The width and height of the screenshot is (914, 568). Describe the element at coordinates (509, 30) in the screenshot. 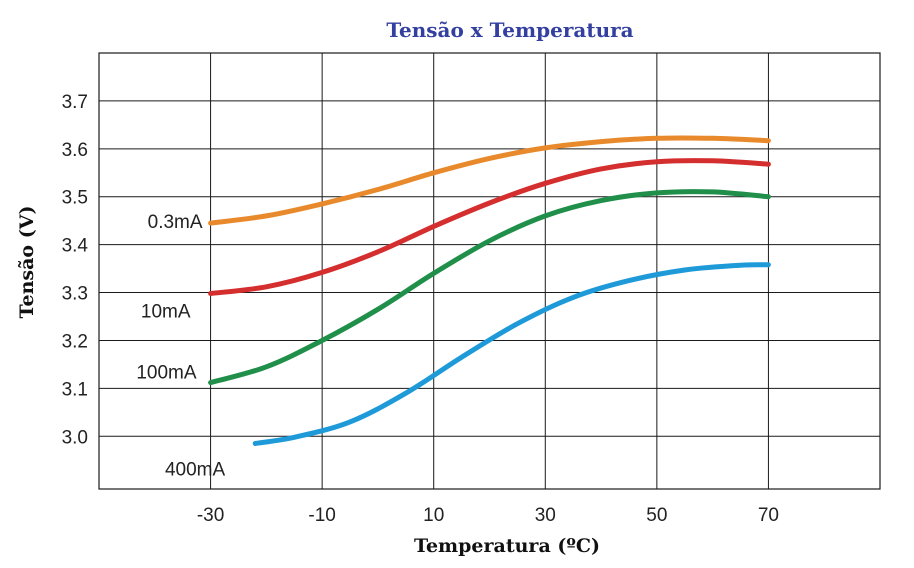

I see `chart-title: Tensão x Temperatura` at that location.